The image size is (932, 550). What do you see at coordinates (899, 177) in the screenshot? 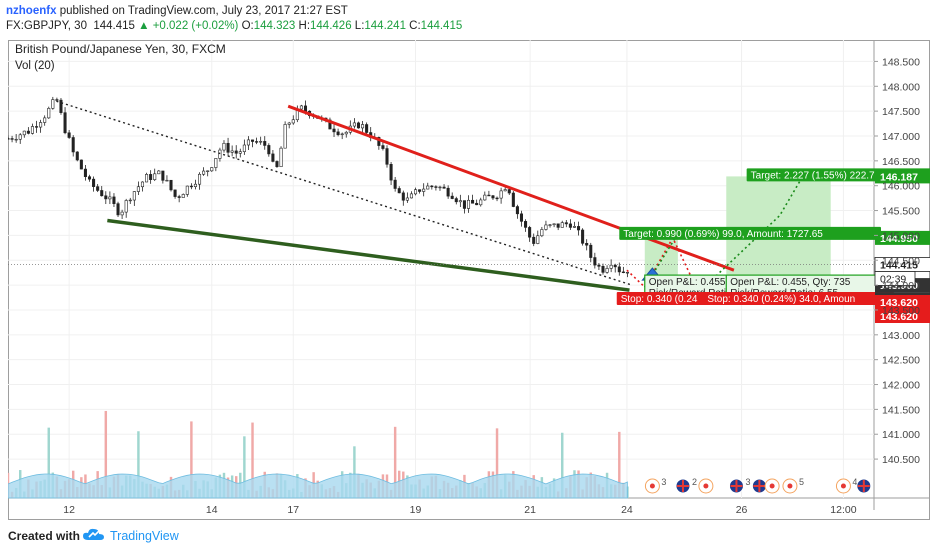
I see `axis-price-tag: 146.187` at bounding box center [899, 177].